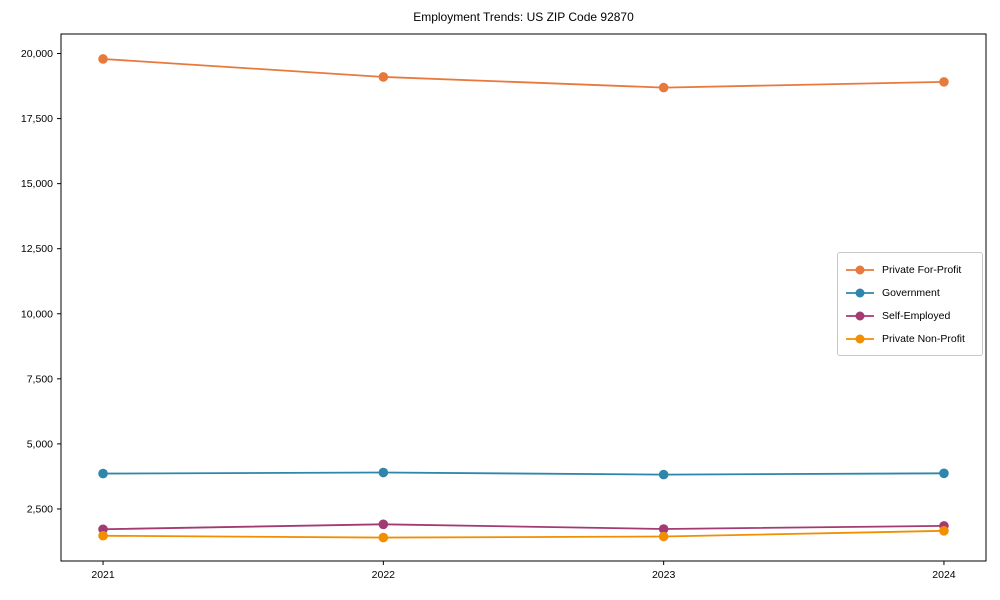  I want to click on x-tick-label: 2023, so click(664, 575).